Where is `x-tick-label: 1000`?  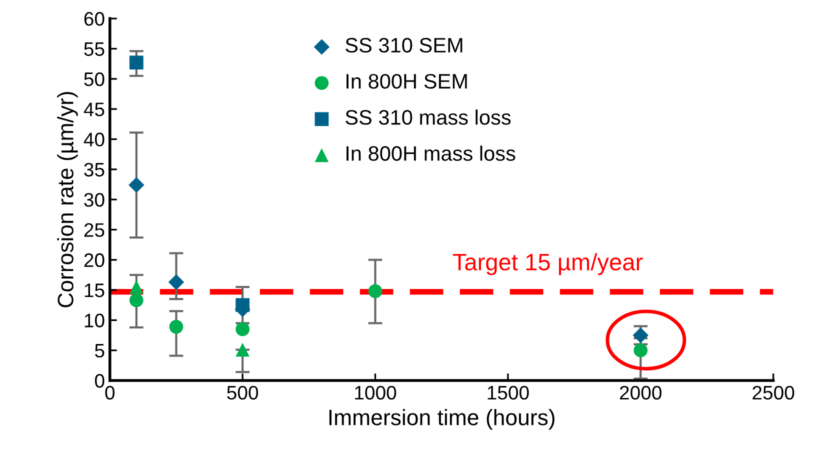 x-tick-label: 1000 is located at coordinates (375, 393).